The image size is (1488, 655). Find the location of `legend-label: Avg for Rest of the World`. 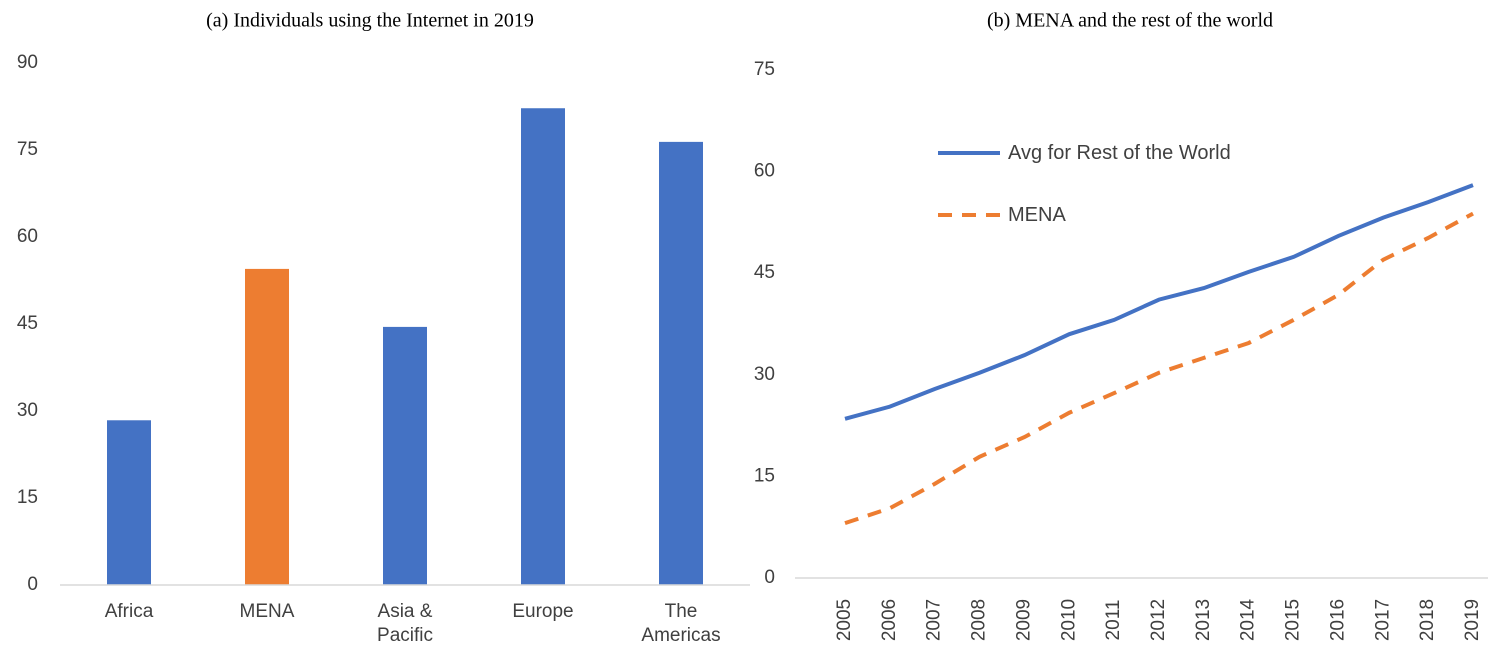

legend-label: Avg for Rest of the World is located at coordinates (1119, 153).